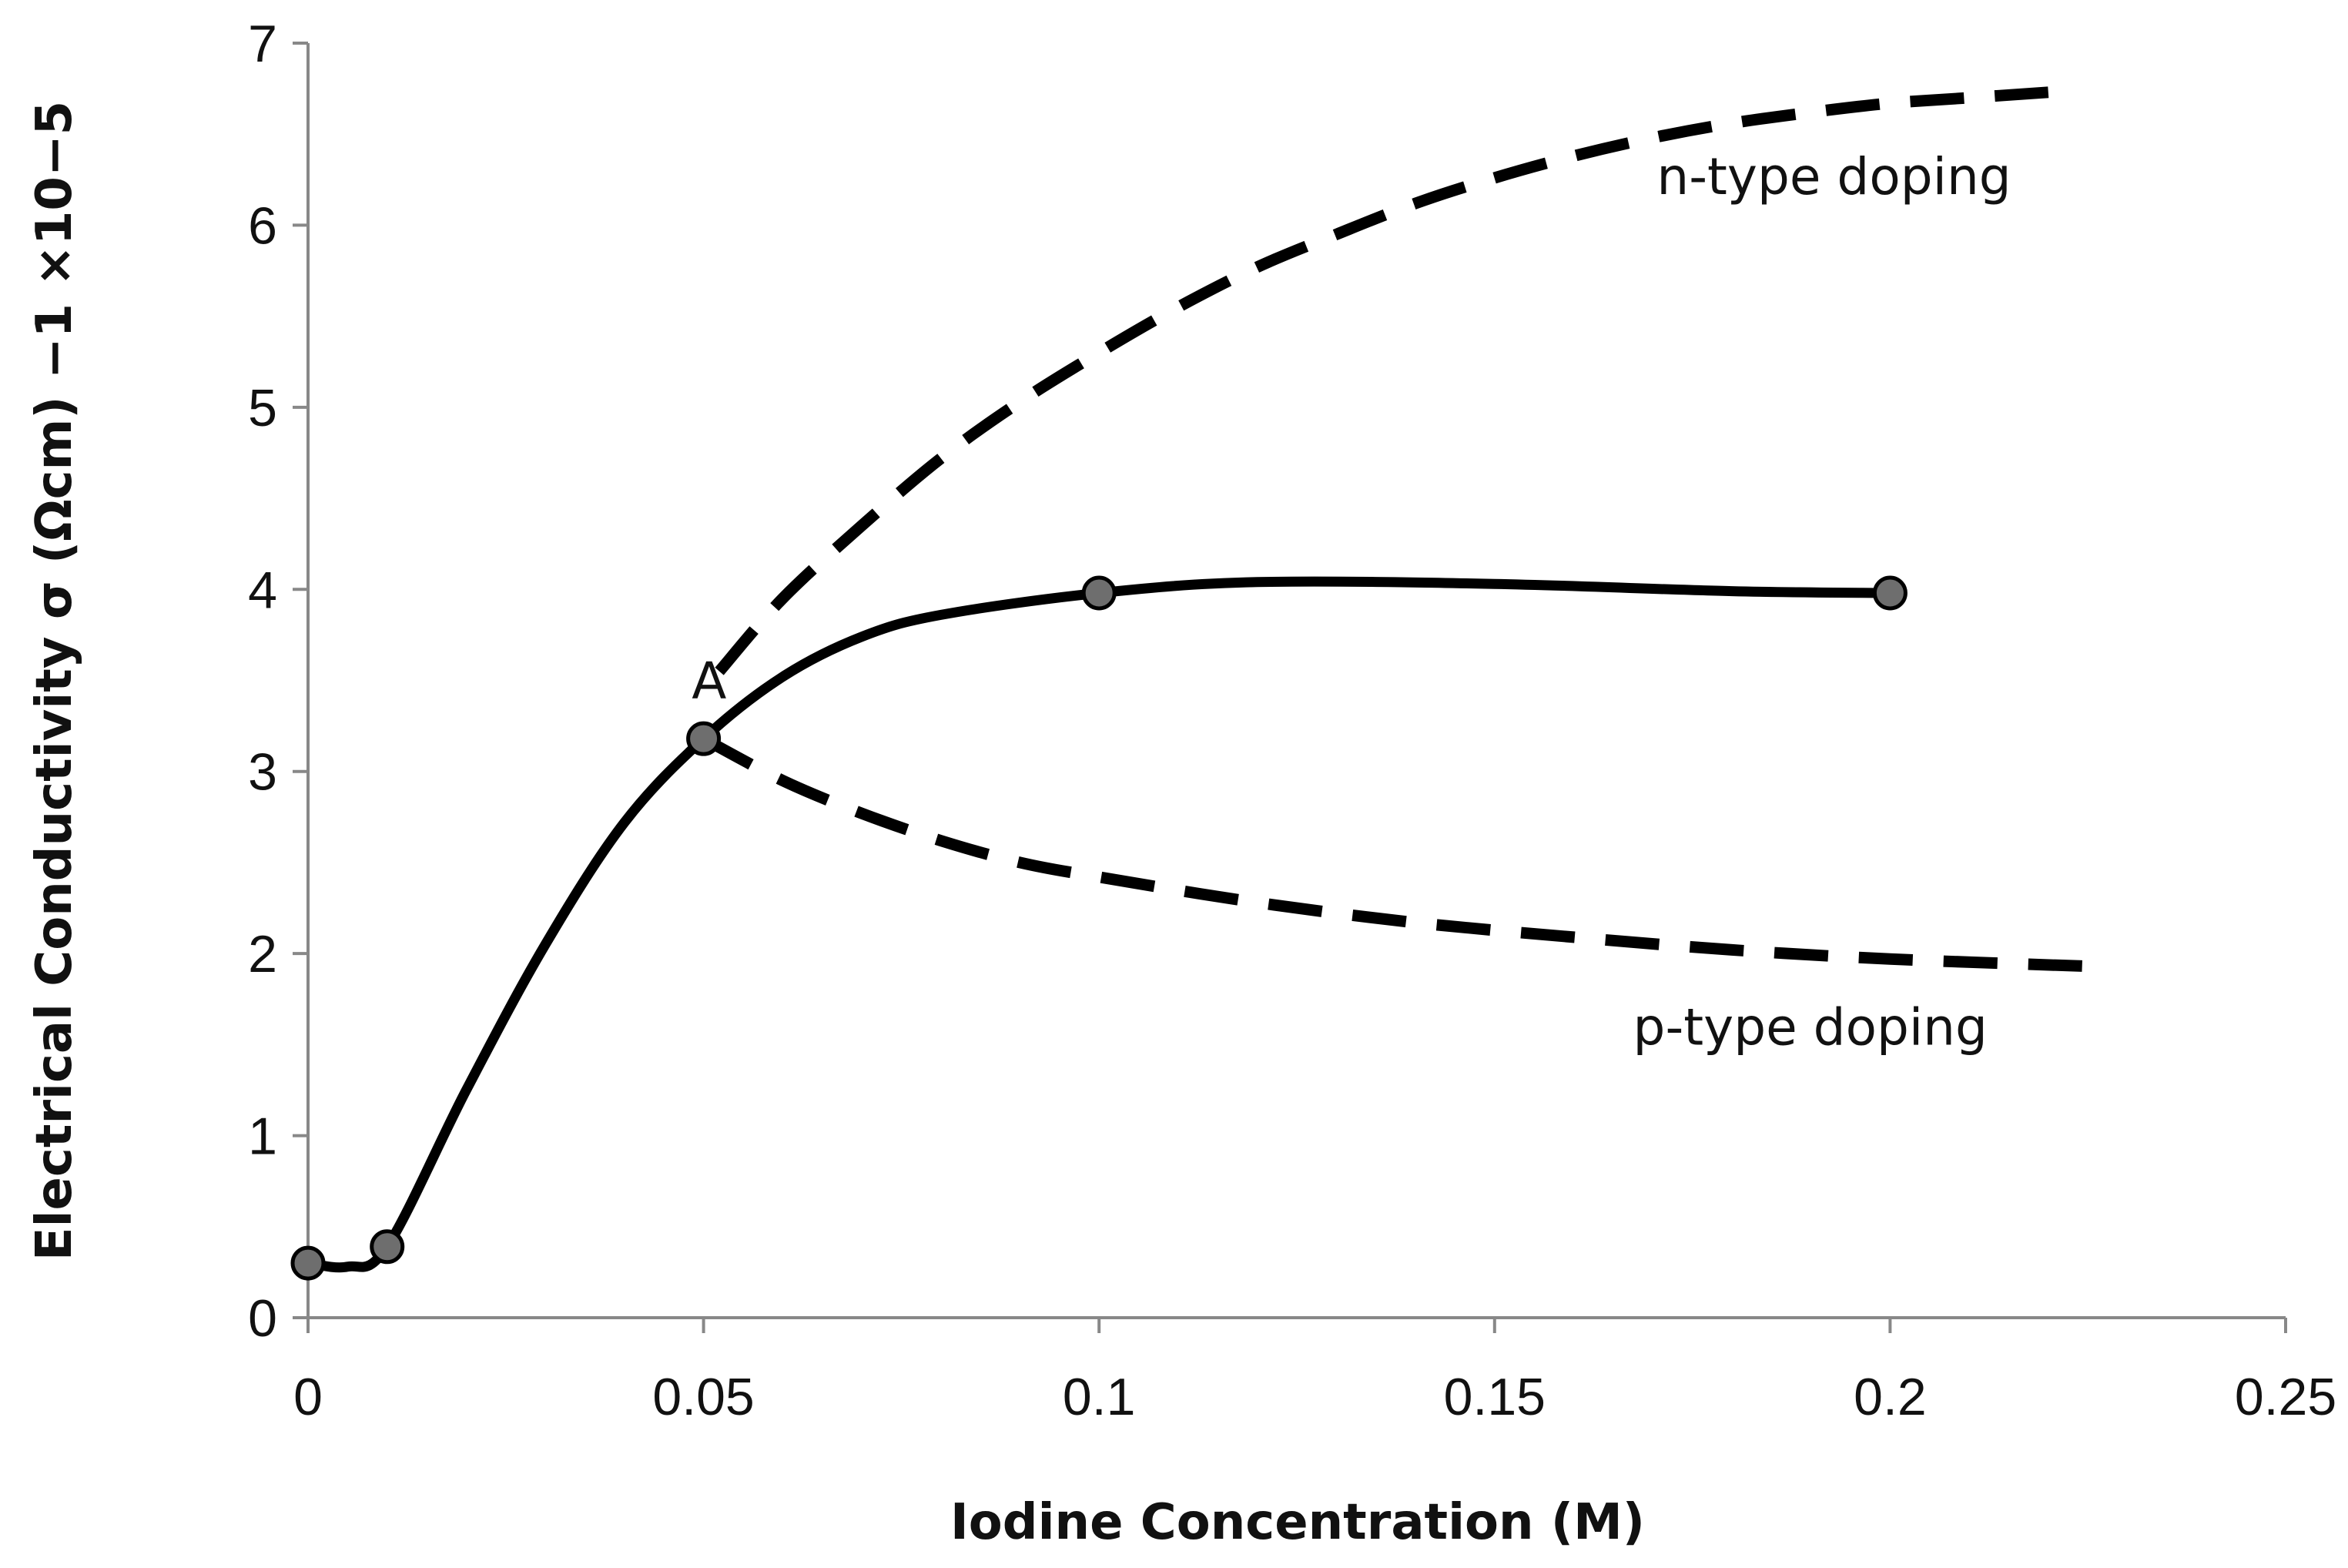  Describe the element at coordinates (1834, 176) in the screenshot. I see `annotation-label: n-type doping` at that location.